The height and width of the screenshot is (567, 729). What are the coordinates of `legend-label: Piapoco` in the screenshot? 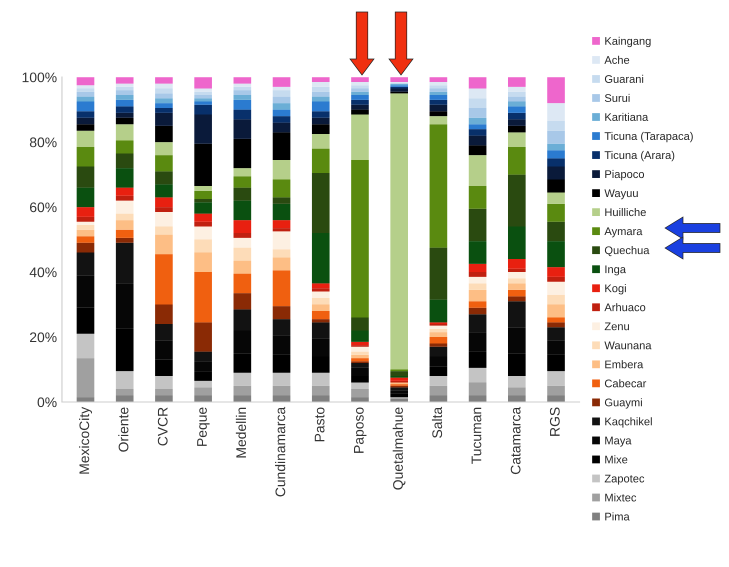 It's located at (624, 175).